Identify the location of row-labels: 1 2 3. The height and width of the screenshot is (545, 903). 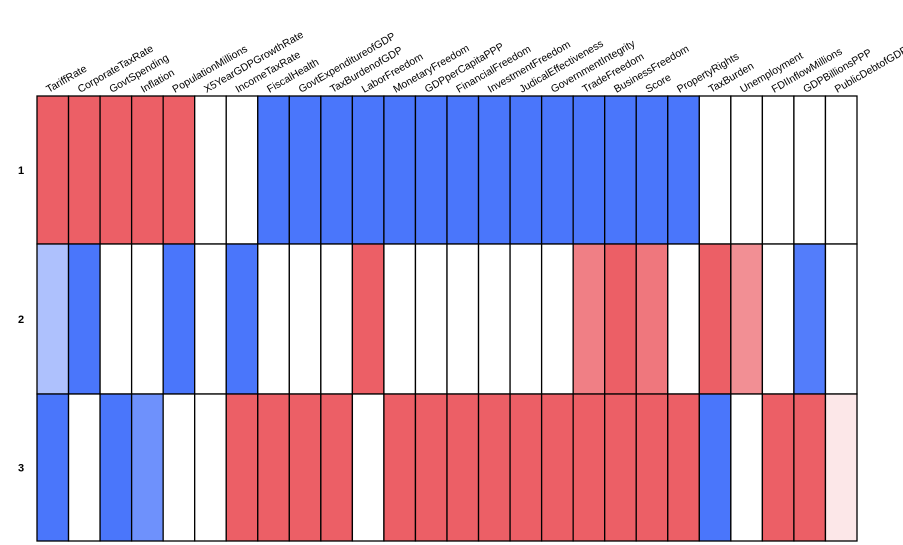
(21, 320).